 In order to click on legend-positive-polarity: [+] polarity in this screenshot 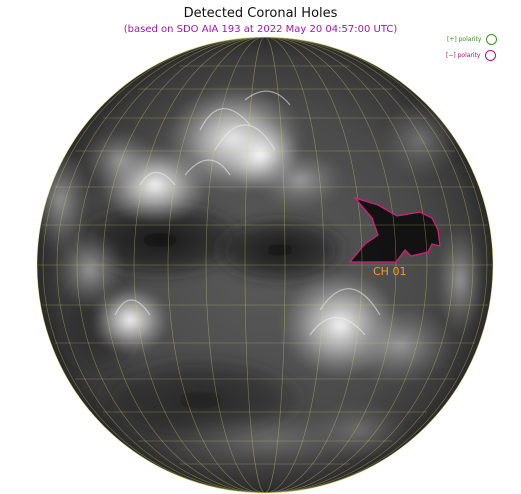, I will do `click(472, 39)`.